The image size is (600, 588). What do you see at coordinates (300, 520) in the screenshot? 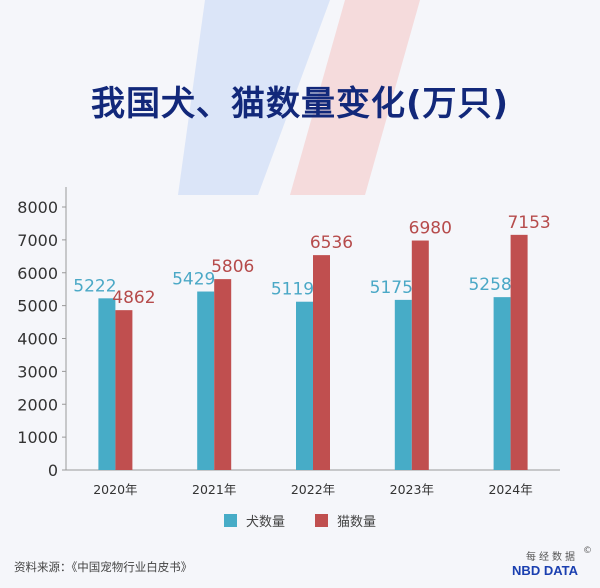
I see `chart-legend: 犬数量 猫数量` at bounding box center [300, 520].